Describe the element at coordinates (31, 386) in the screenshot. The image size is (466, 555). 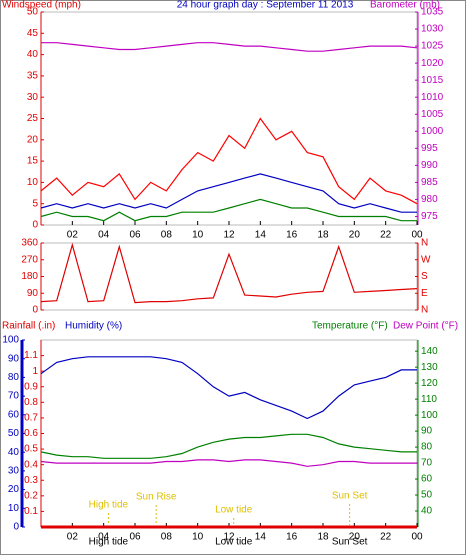
I see `y-tick-label: 0.9` at that location.